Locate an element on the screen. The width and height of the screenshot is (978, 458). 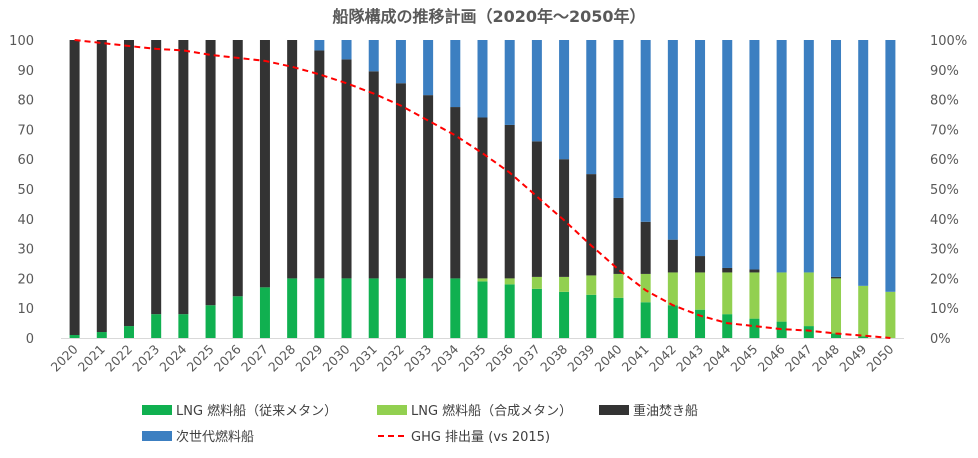
bar-1-2048 is located at coordinates (836, 335).